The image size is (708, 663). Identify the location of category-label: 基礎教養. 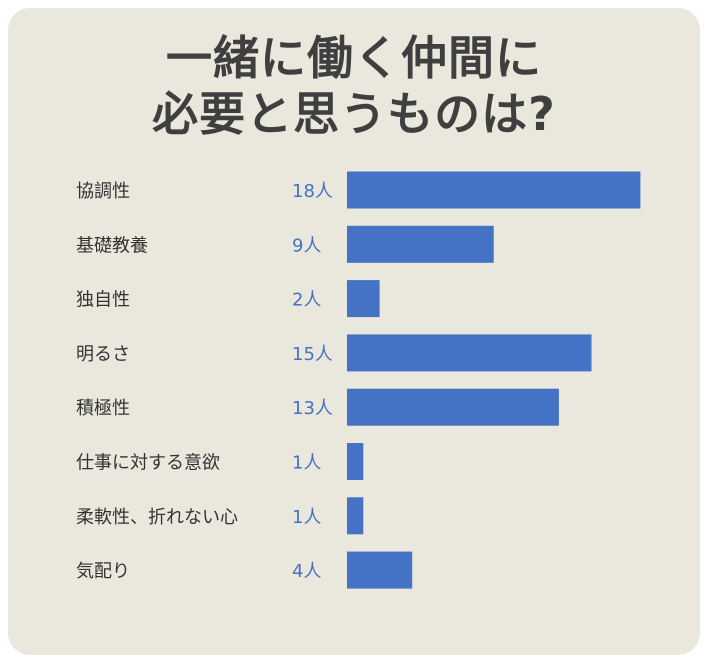
(112, 245).